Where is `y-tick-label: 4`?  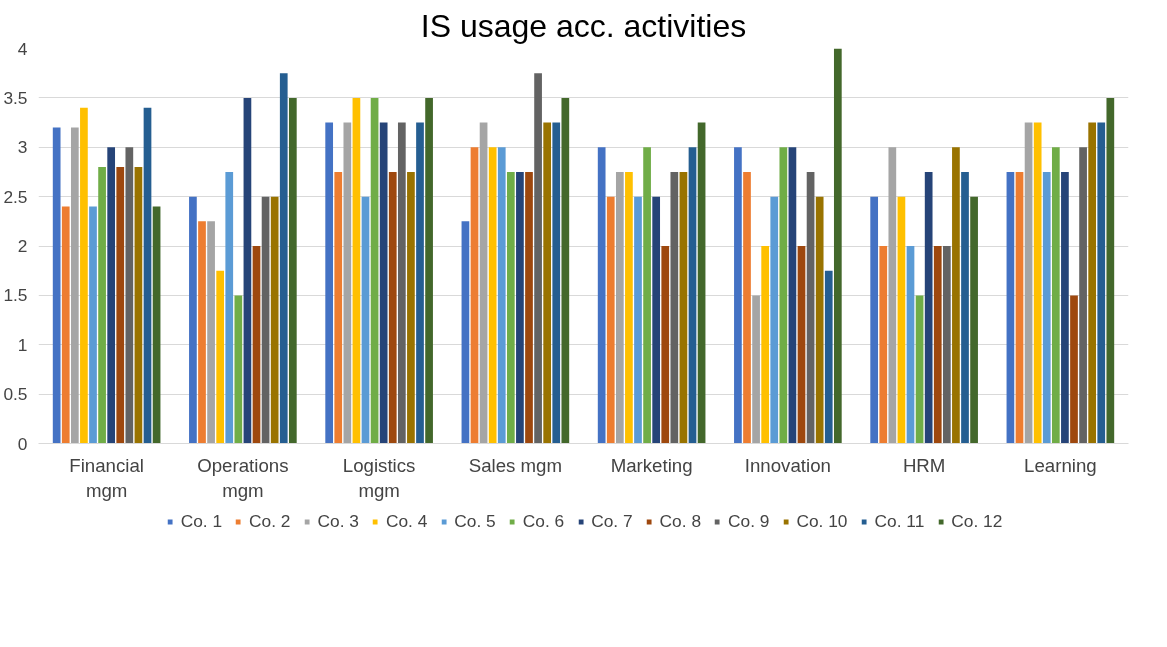
y-tick-label: 4 is located at coordinates (22, 48).